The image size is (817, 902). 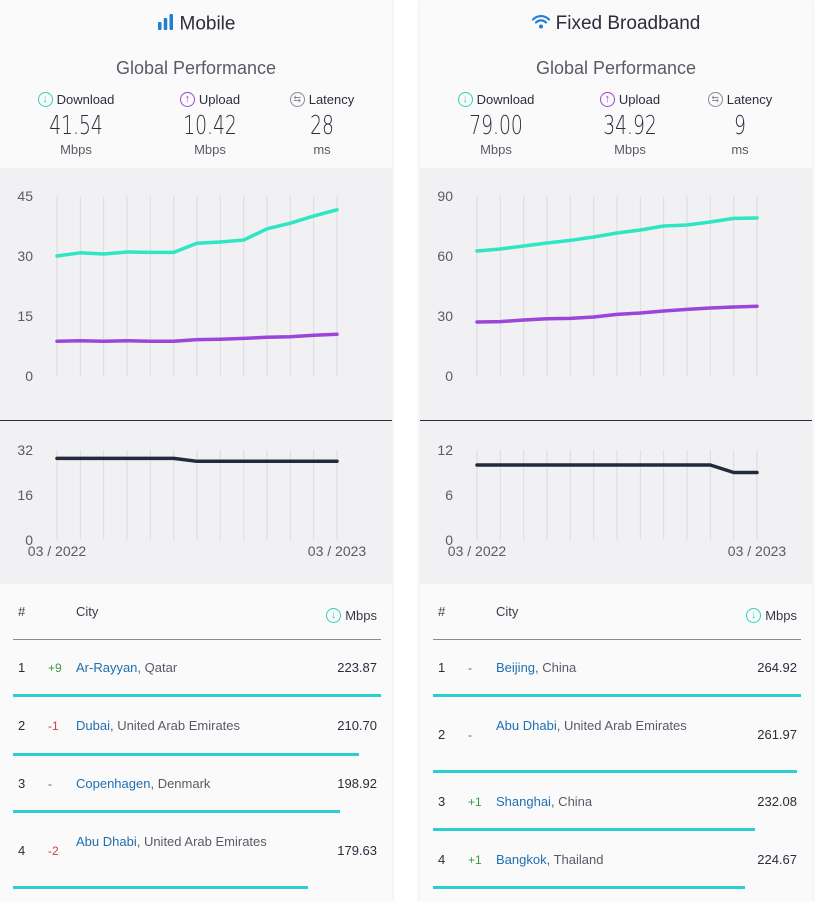 I want to click on download-value: 79.00, so click(x=496, y=126).